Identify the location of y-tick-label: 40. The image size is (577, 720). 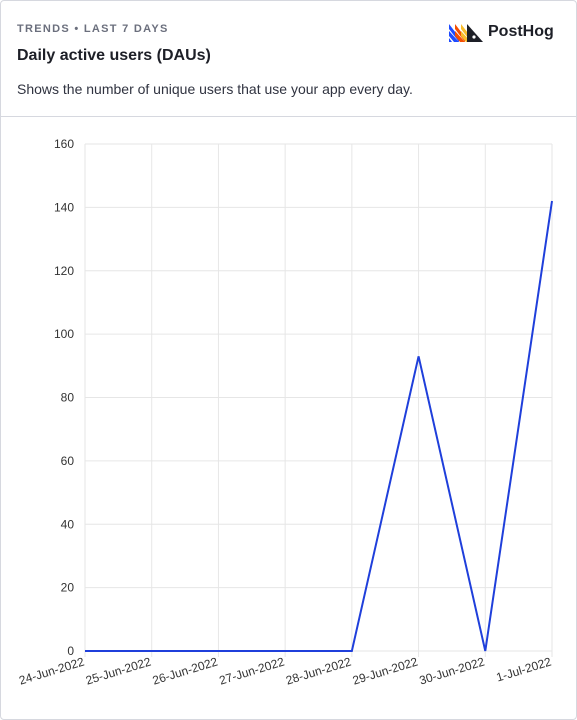
(68, 524).